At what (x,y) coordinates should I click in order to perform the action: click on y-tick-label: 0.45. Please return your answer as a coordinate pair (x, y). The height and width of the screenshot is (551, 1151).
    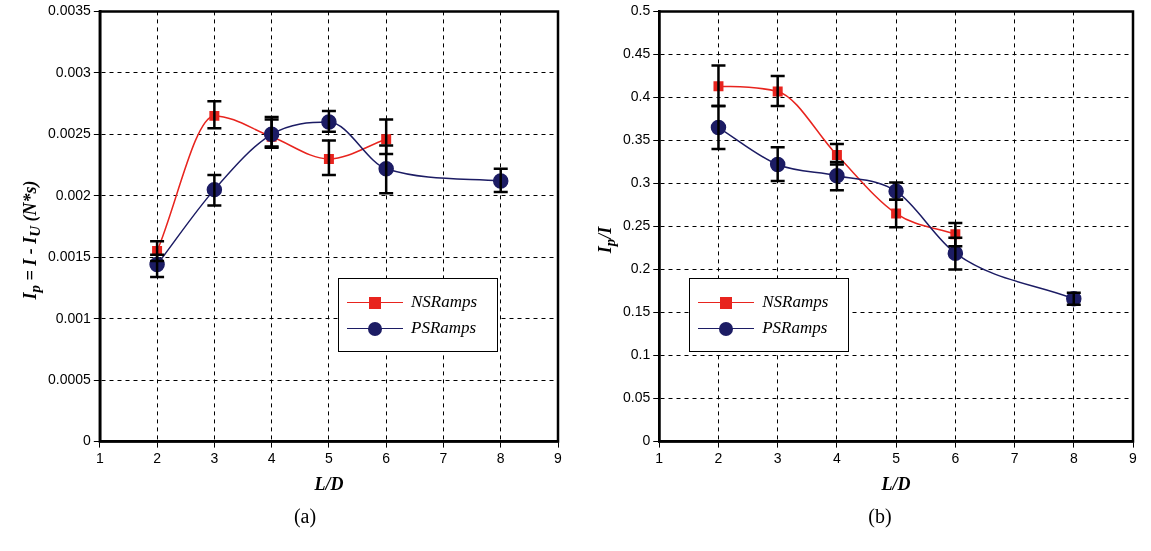
    Looking at the image, I should click on (637, 53).